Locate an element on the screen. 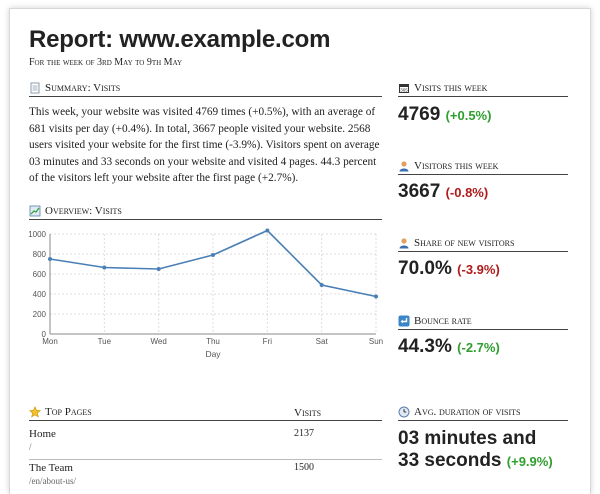  metric-value: 4769 is located at coordinates (419, 114).